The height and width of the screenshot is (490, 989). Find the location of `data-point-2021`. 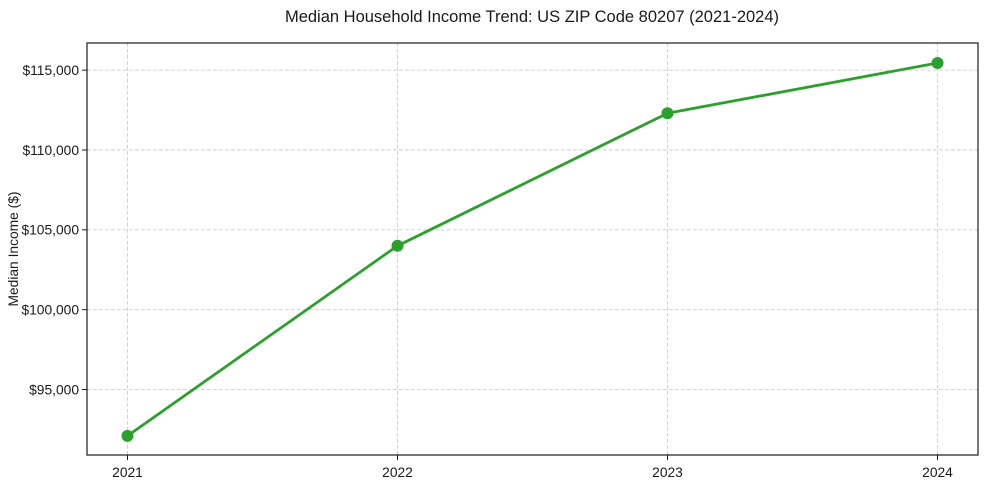

data-point-2021 is located at coordinates (127, 435).